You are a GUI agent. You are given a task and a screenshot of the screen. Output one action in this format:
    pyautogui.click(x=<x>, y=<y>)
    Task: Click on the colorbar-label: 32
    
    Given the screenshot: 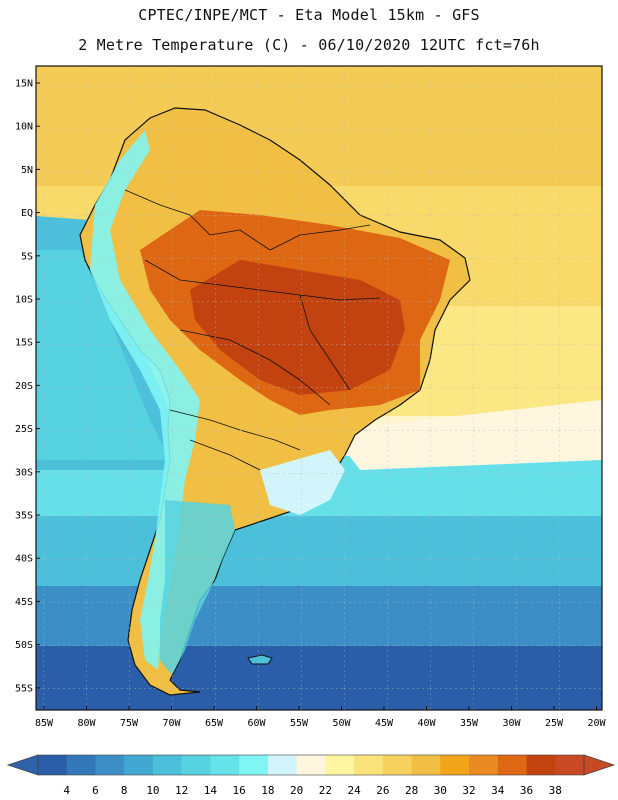 What is the action you would take?
    pyautogui.click(x=468, y=790)
    